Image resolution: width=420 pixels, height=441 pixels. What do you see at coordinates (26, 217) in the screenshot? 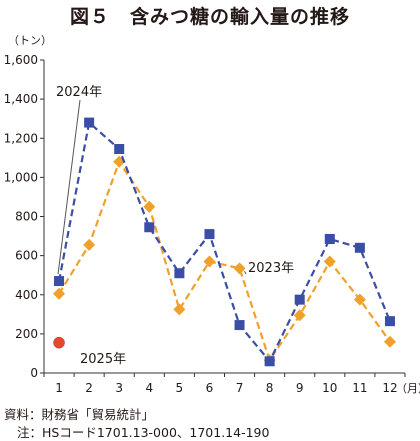
I see `y-tick-label: 800` at bounding box center [26, 217].